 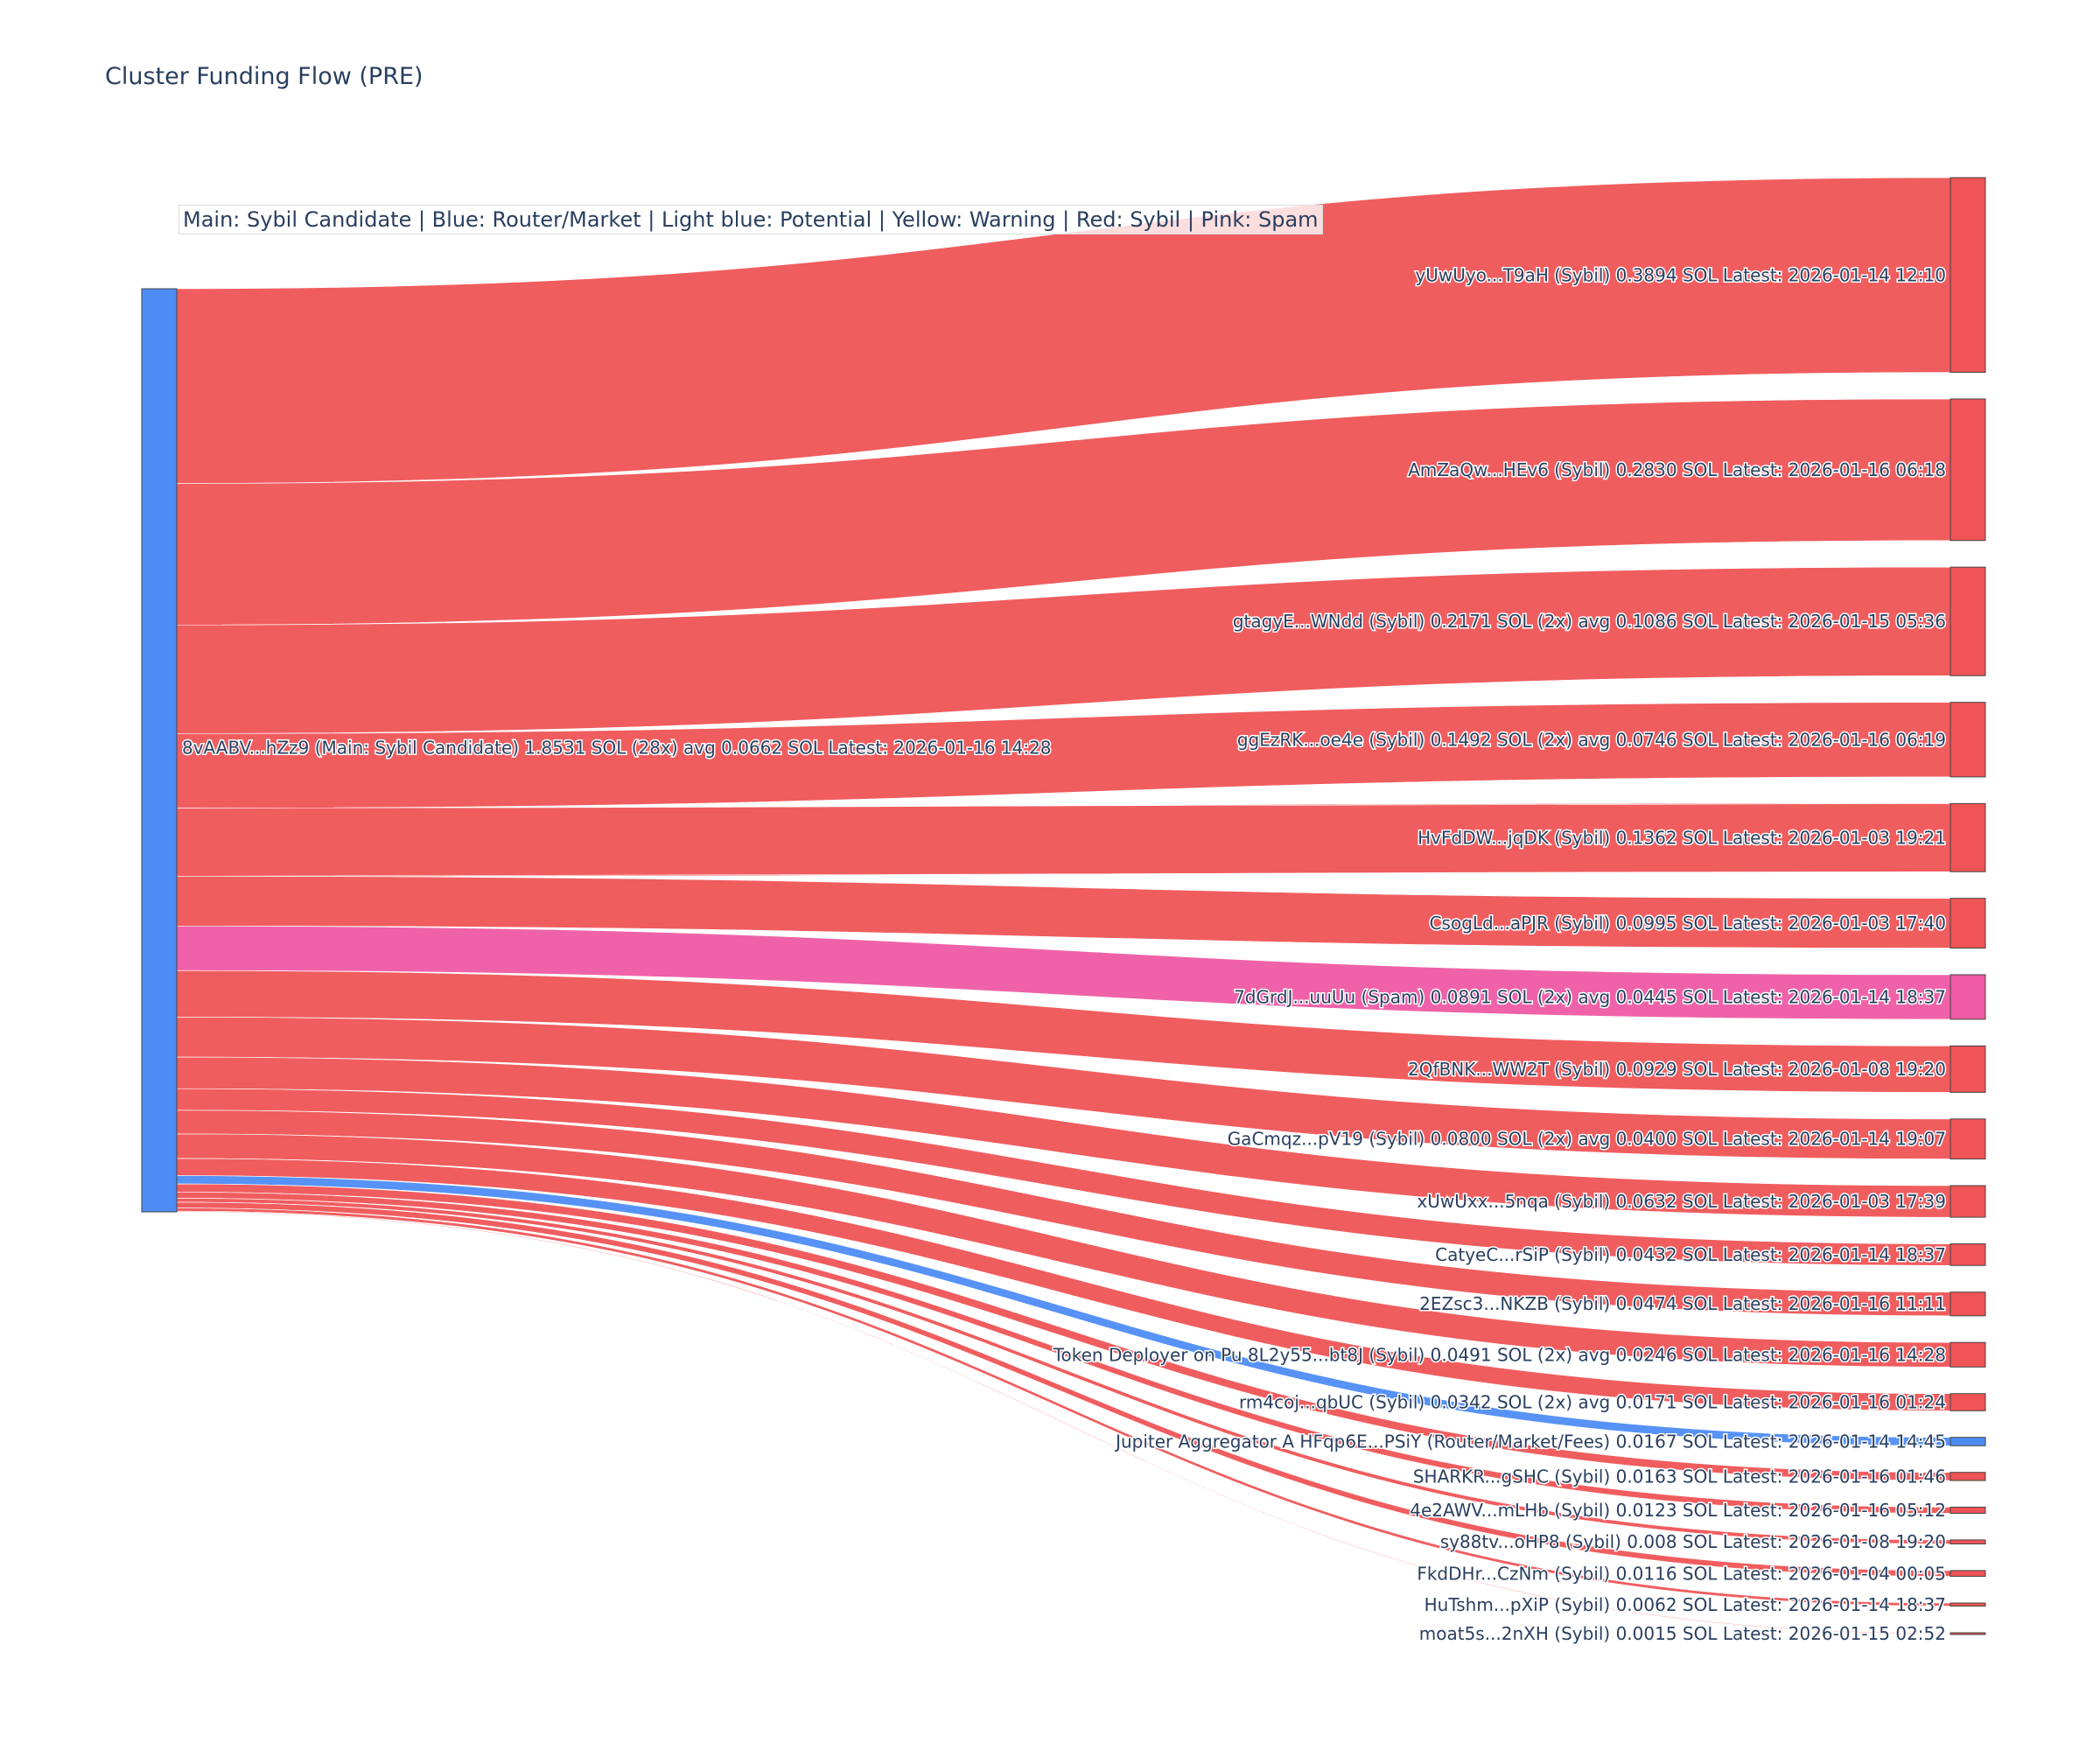 What do you see at coordinates (264, 76) in the screenshot?
I see `chart-title: Cluster Funding Flow (PRE)` at bounding box center [264, 76].